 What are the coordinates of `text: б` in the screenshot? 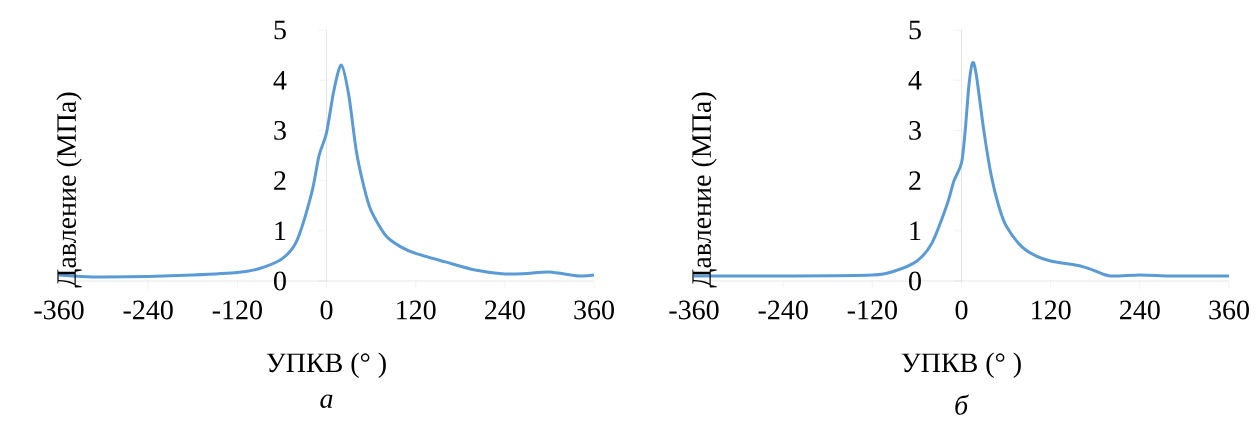 It's located at (962, 404).